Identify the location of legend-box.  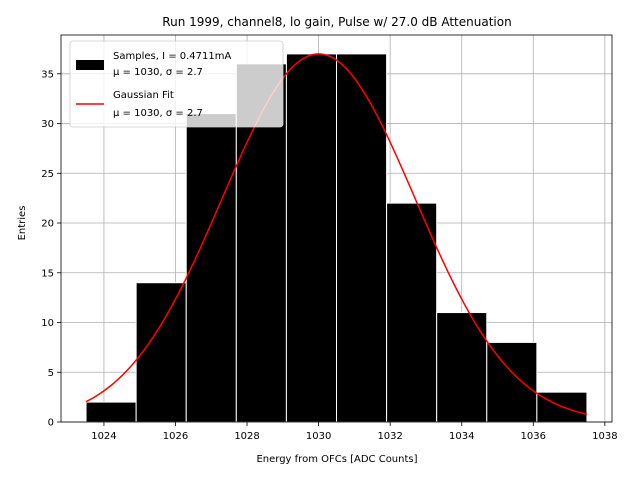
(176, 84).